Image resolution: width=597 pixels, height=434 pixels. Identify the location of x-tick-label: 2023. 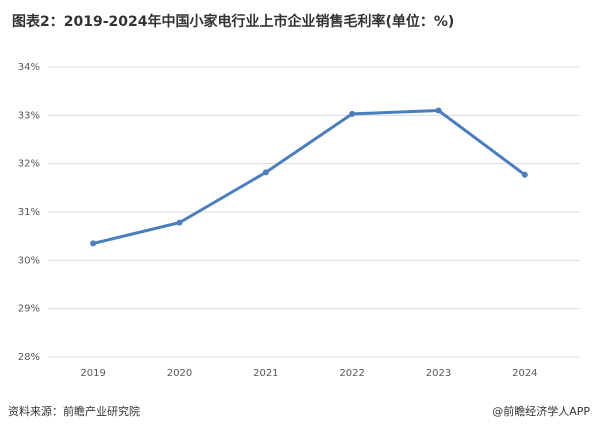
(438, 373).